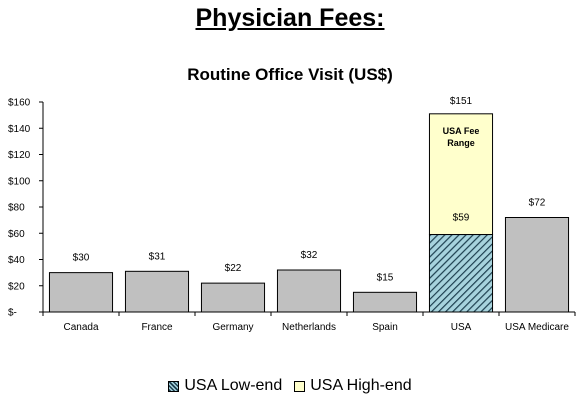  What do you see at coordinates (290, 18) in the screenshot?
I see `chart-title: Physician Fees:` at bounding box center [290, 18].